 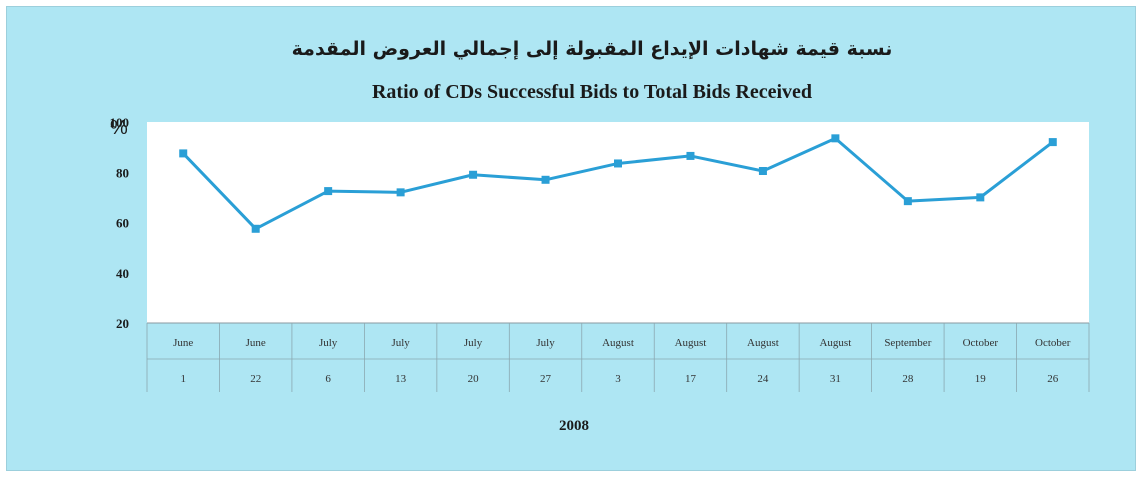 I want to click on y-axis-ticks: 20 40 60 80 100, so click(x=120, y=223).